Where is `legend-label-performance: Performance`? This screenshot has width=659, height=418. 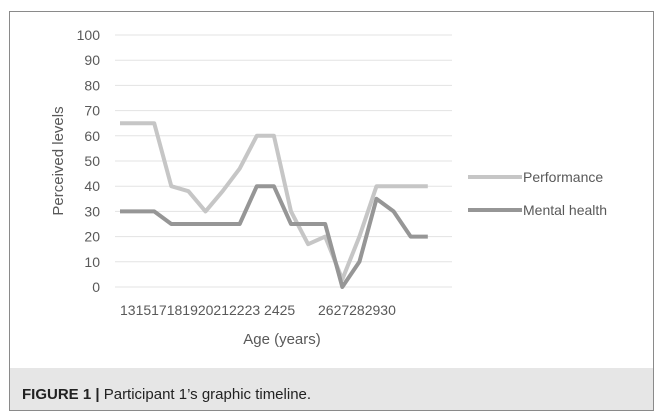 legend-label-performance: Performance is located at coordinates (563, 177).